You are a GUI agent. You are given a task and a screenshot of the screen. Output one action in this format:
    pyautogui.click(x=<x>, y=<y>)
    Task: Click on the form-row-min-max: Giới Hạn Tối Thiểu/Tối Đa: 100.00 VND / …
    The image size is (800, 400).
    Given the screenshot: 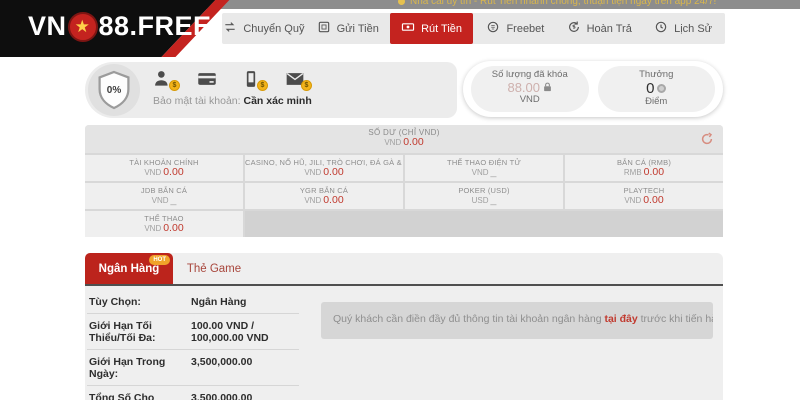 What is the action you would take?
    pyautogui.click(x=193, y=332)
    